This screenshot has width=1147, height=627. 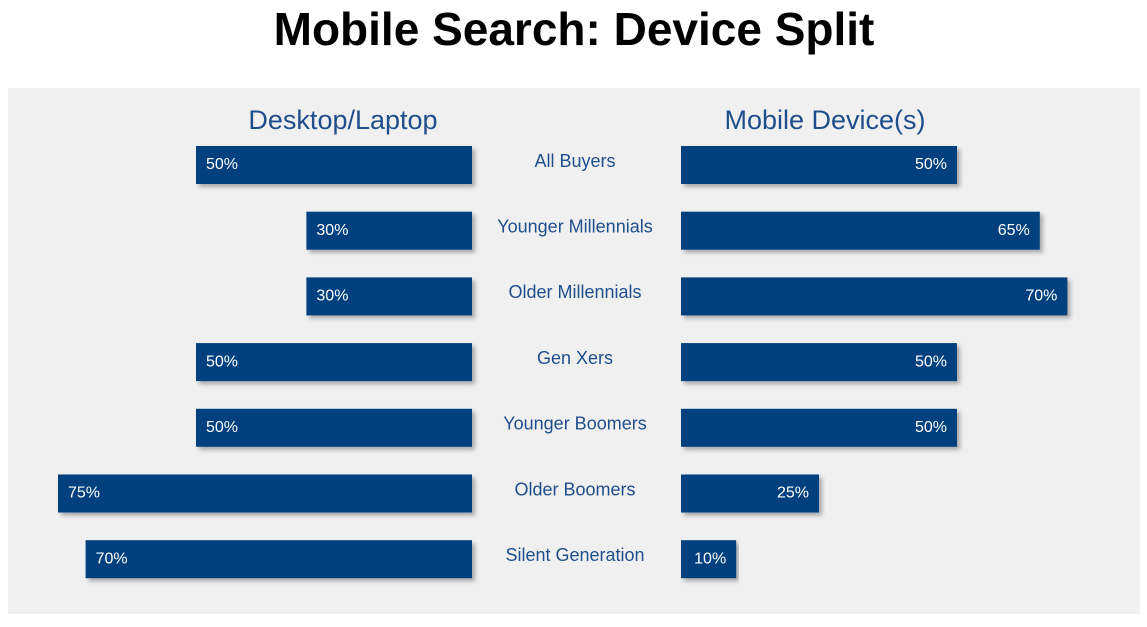 I want to click on category-label: Silent Generation, so click(x=574, y=555).